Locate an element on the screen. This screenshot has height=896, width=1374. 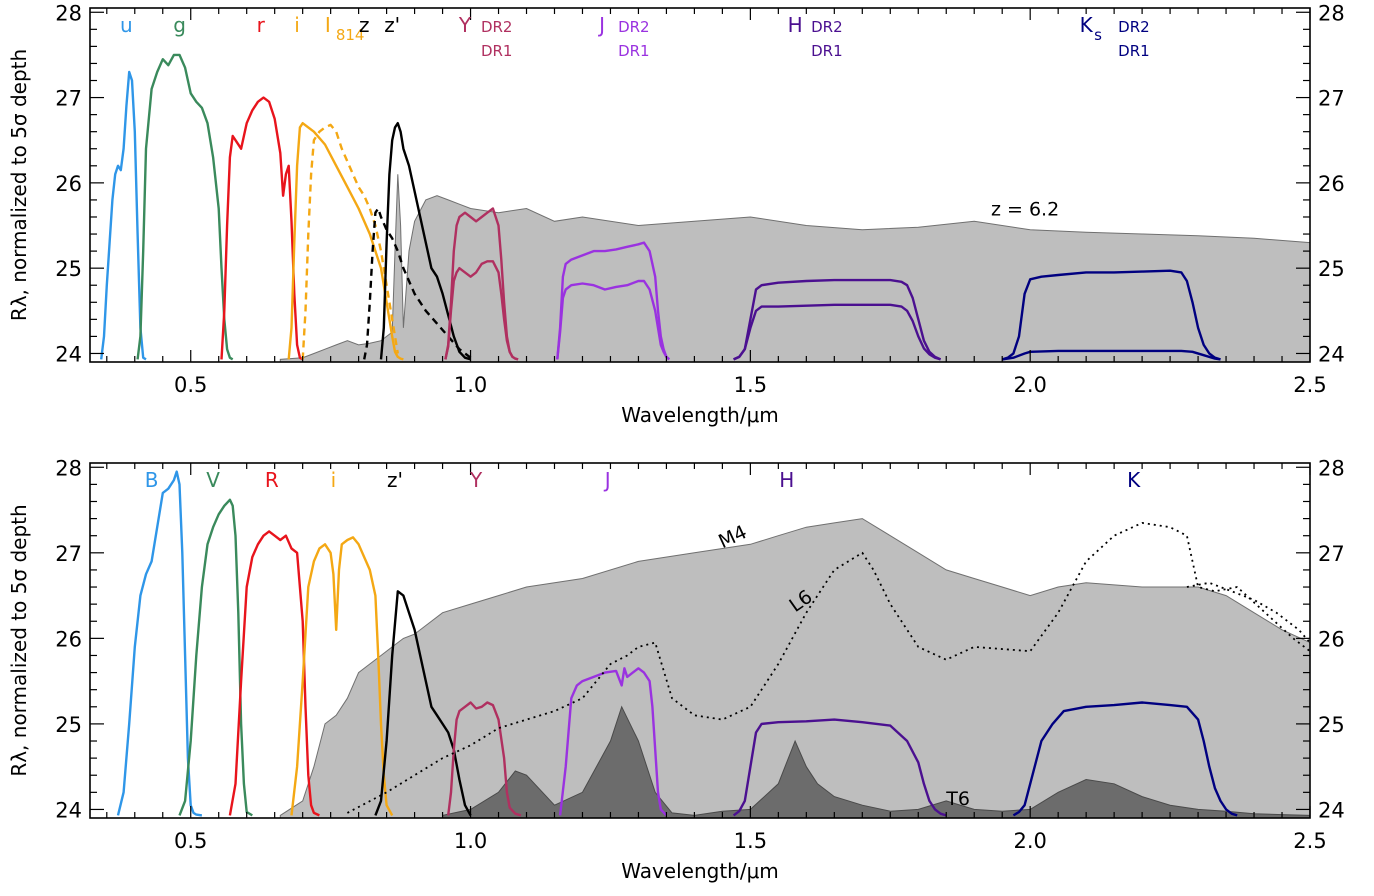
band-label-sub: 814 is located at coordinates (350, 35).